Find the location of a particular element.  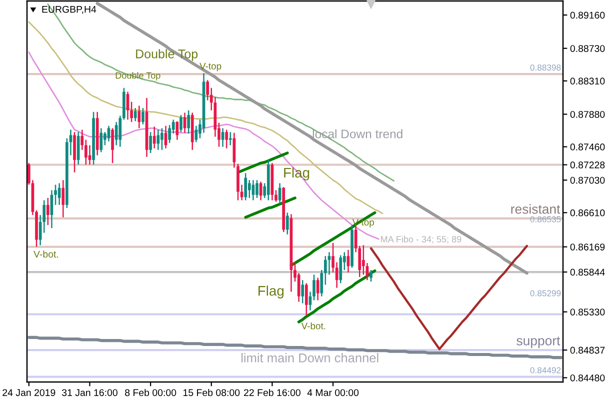

x-tick-label: 8 Feb 00:00 is located at coordinates (150, 392).